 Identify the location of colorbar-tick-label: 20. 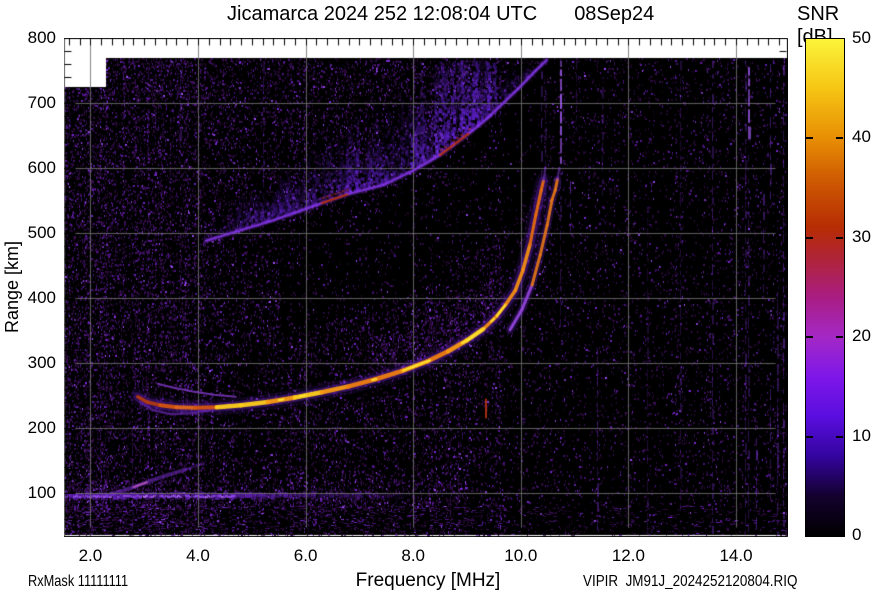
(861, 336).